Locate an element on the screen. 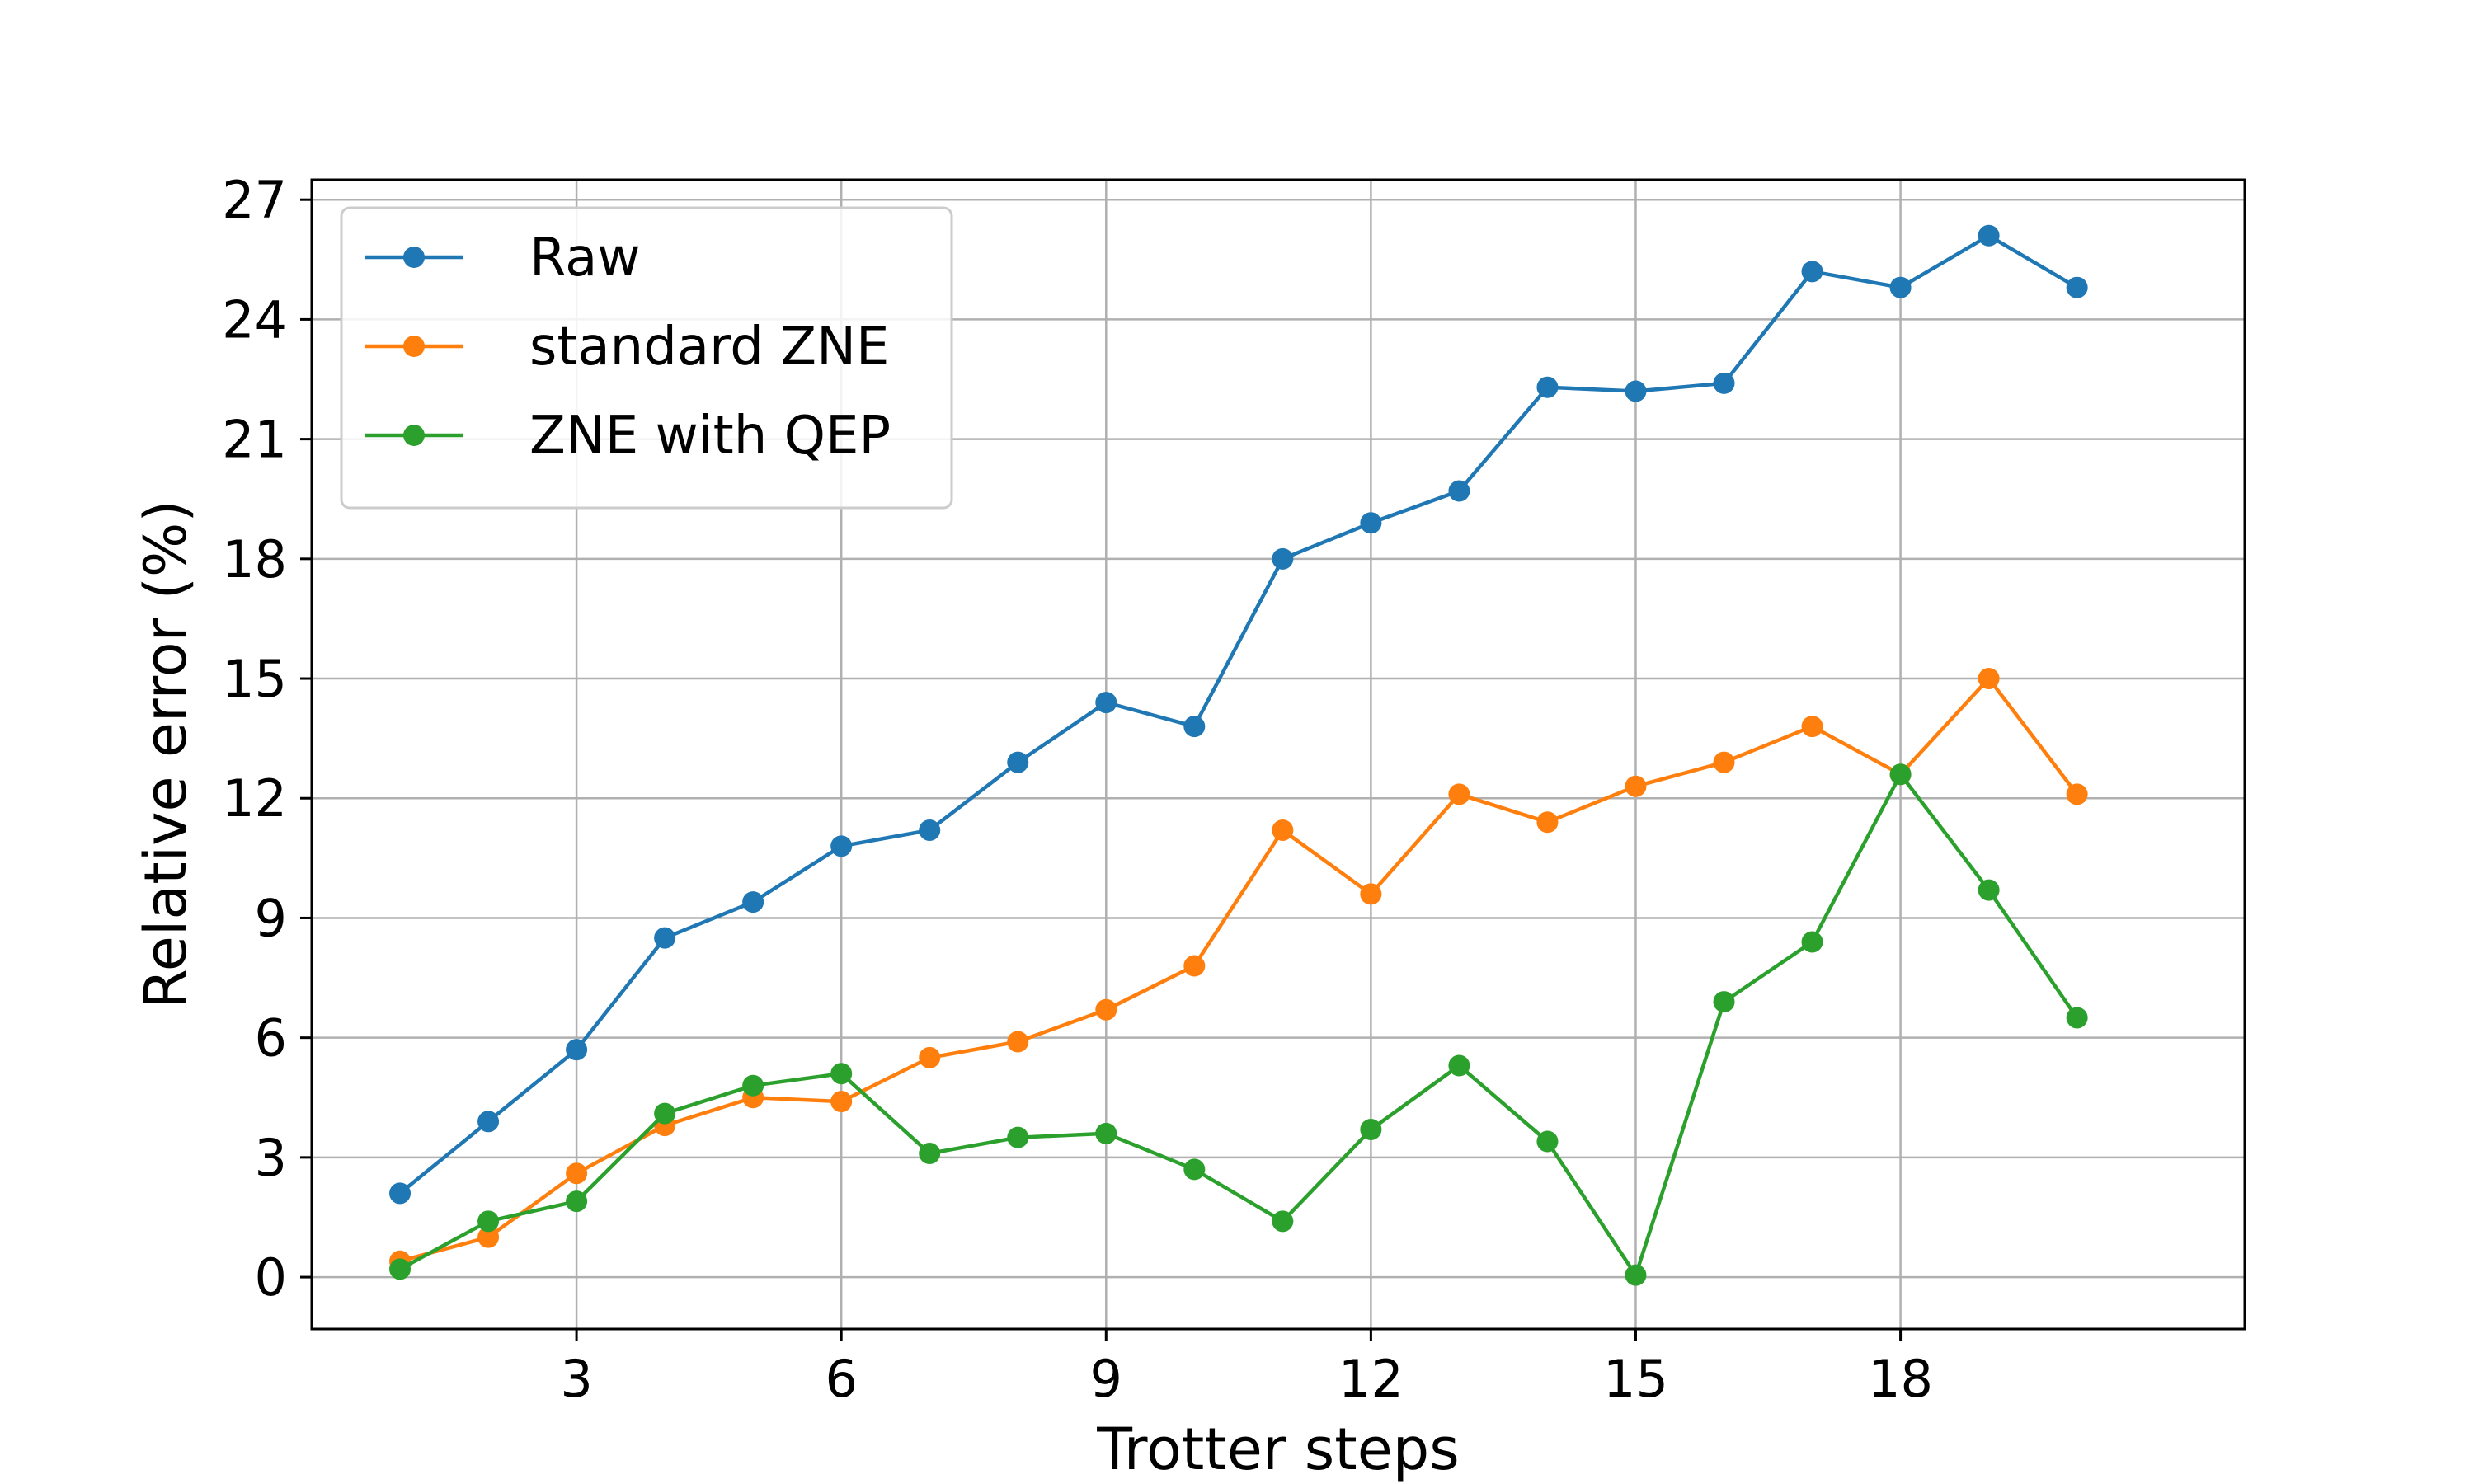  y-tick-label: 18 is located at coordinates (254, 559).